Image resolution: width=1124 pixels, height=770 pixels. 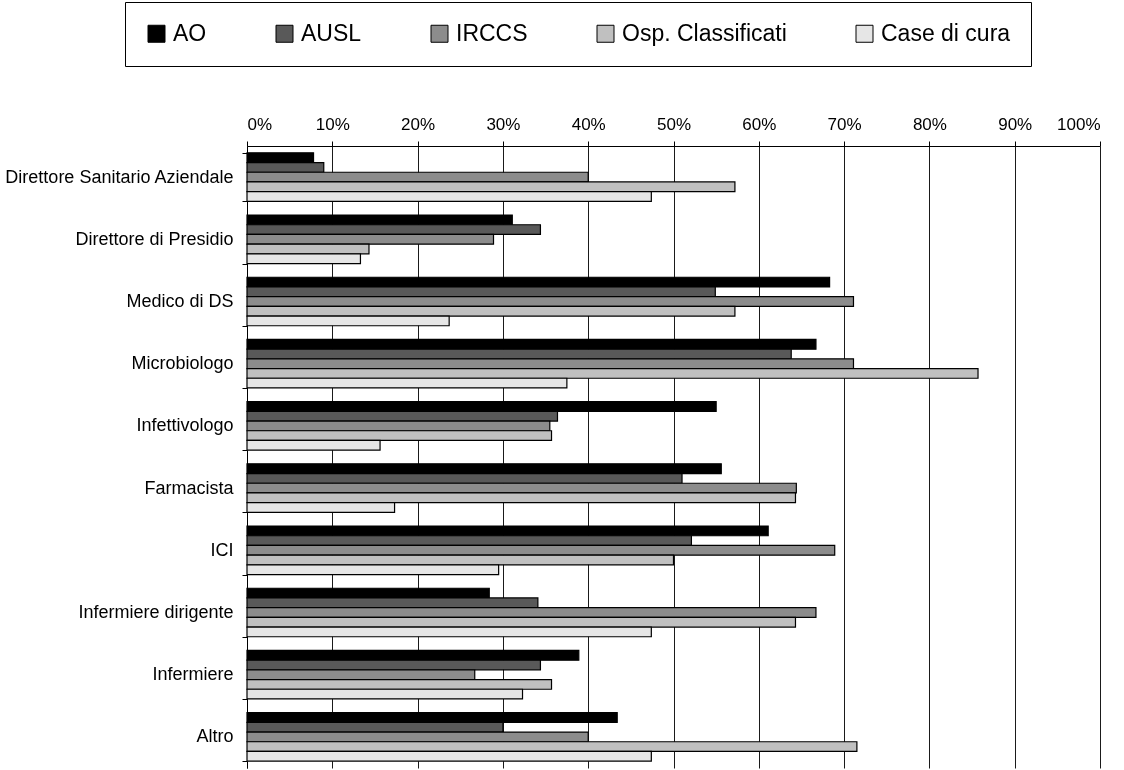 I want to click on x-tick-label: 70%, so click(x=844, y=124).